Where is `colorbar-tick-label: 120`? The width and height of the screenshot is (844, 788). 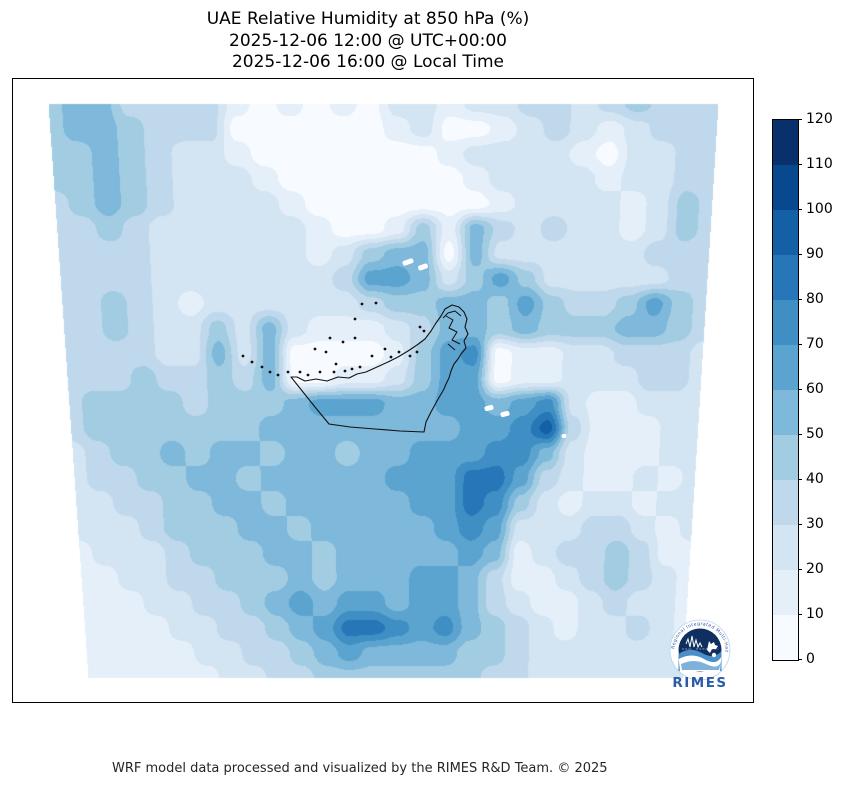
colorbar-tick-label: 120 is located at coordinates (819, 119).